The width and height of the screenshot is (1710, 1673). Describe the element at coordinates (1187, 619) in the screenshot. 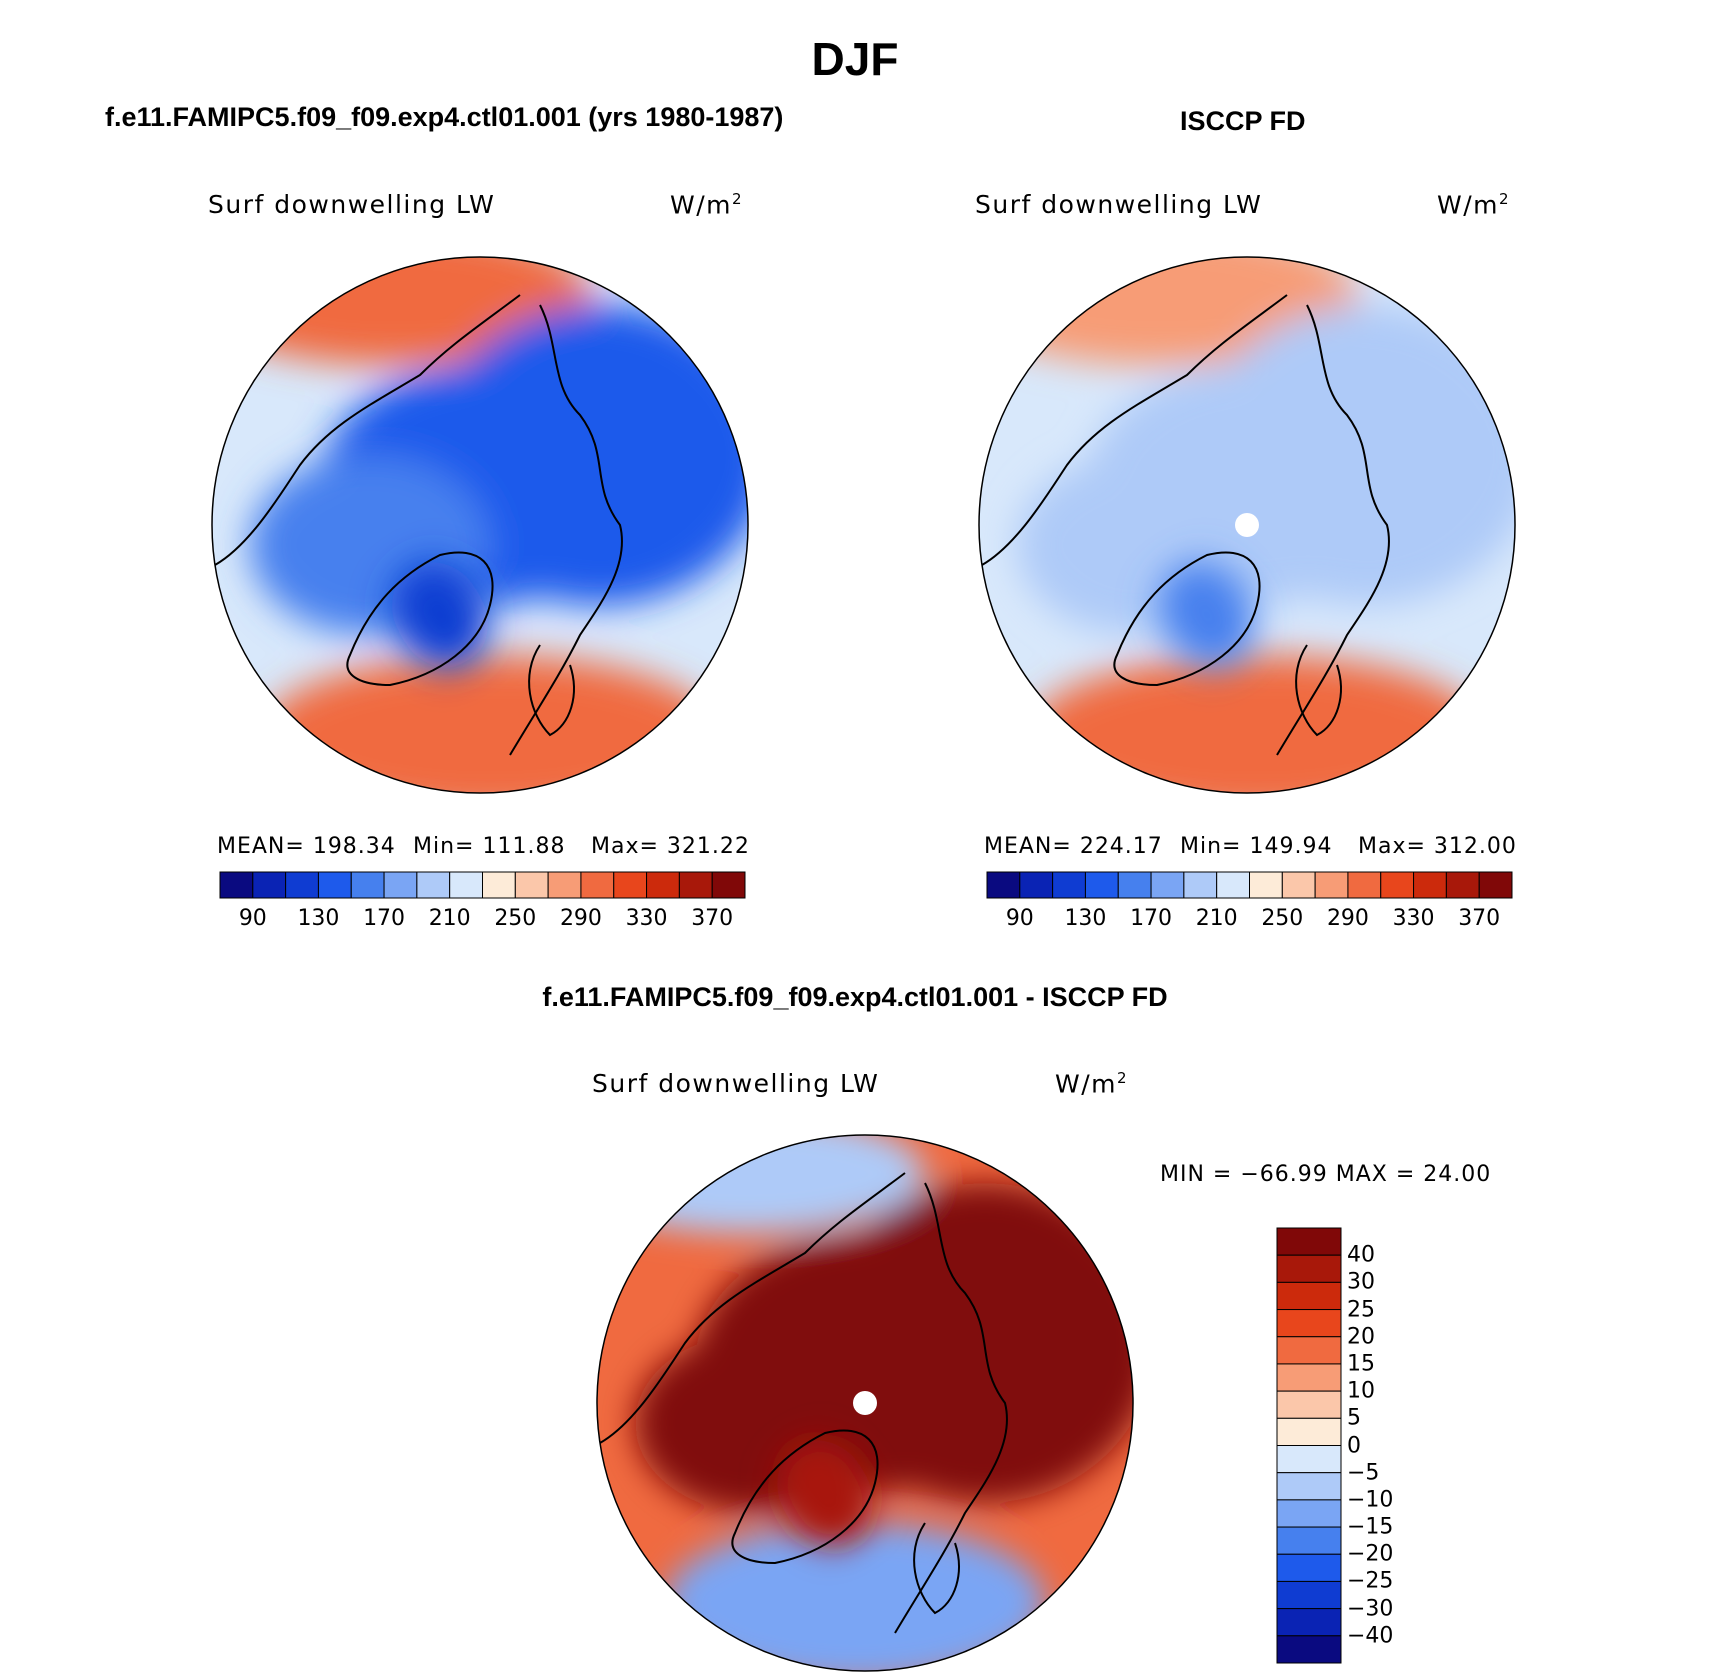

I see `panel-2-coast-greenland` at that location.